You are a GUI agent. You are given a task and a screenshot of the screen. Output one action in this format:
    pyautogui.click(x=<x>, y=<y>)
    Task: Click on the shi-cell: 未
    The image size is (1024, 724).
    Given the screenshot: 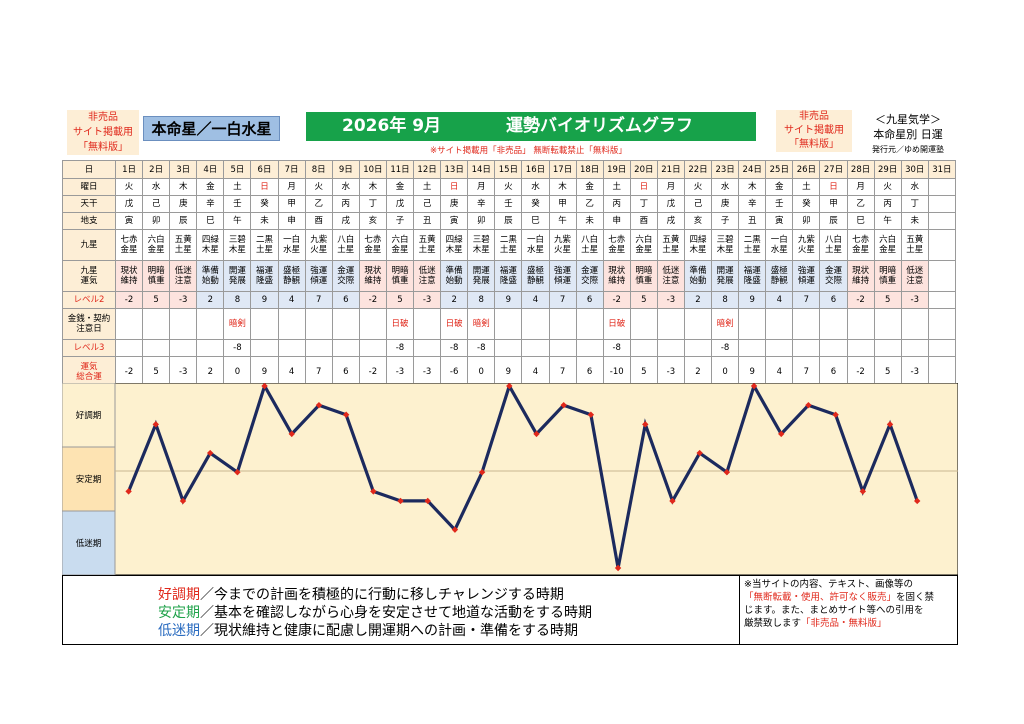 What is the action you would take?
    pyautogui.click(x=589, y=221)
    